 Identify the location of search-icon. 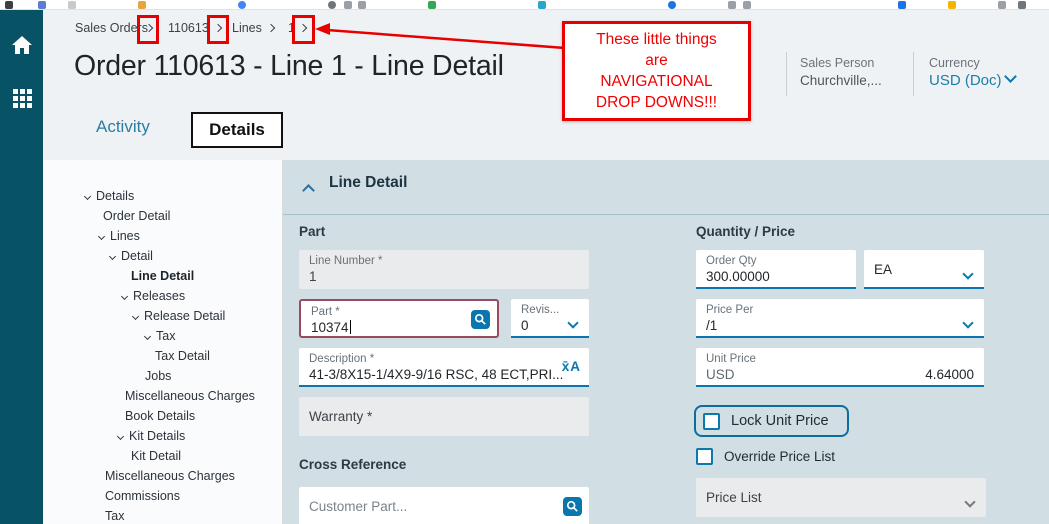
(480, 319).